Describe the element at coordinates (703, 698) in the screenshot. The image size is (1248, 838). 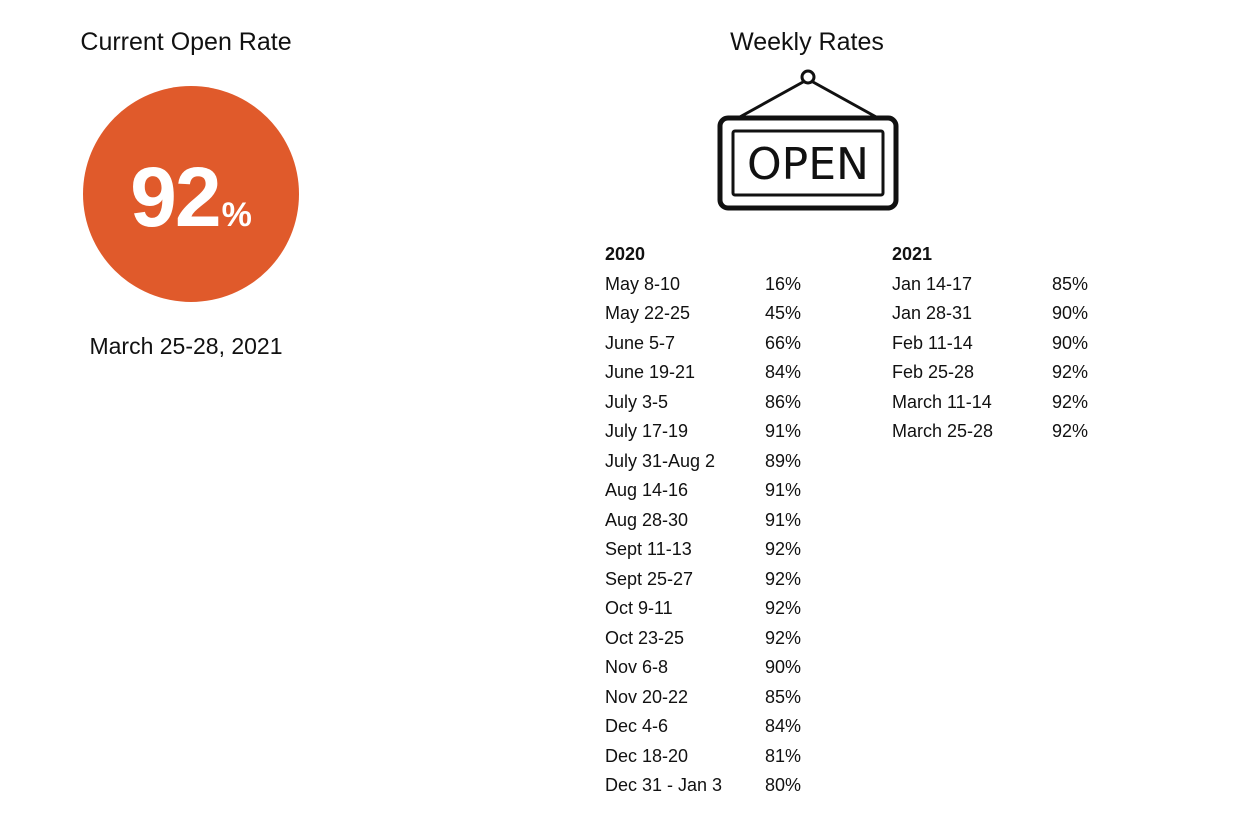
I see `rate-row: Nov 20-22 85%` at that location.